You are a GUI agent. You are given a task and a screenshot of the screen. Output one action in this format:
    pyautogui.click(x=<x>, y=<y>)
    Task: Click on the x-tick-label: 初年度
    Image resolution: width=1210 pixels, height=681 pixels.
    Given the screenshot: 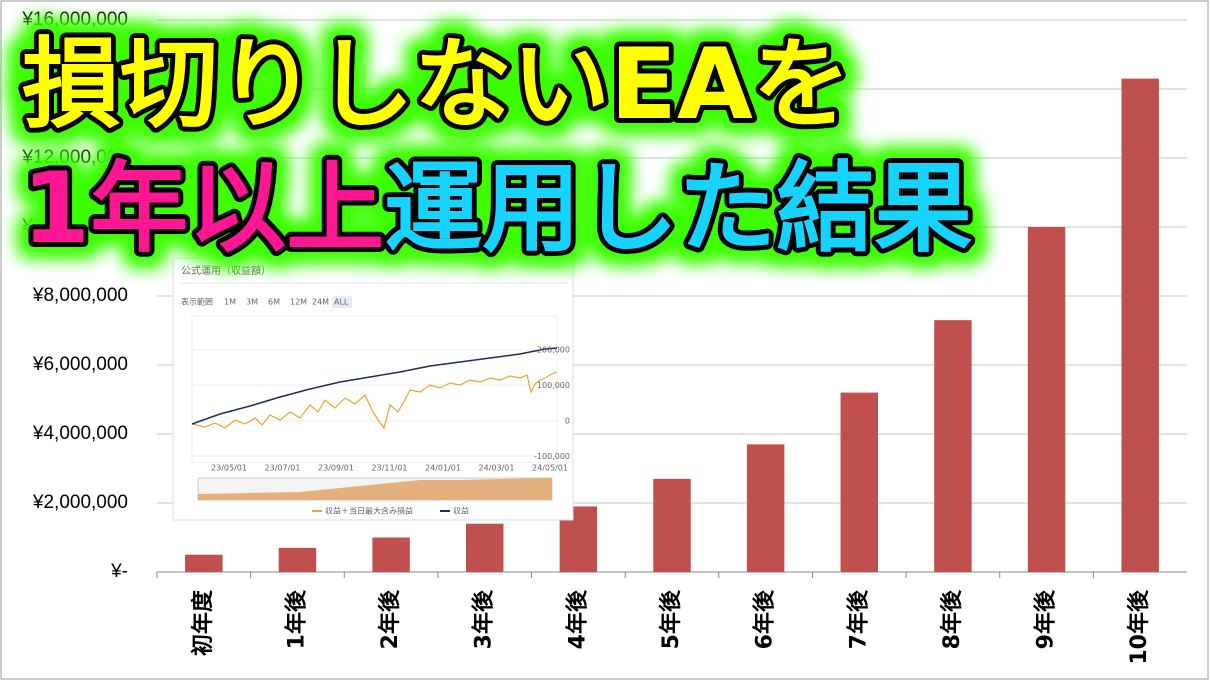 What is the action you would take?
    pyautogui.click(x=203, y=622)
    